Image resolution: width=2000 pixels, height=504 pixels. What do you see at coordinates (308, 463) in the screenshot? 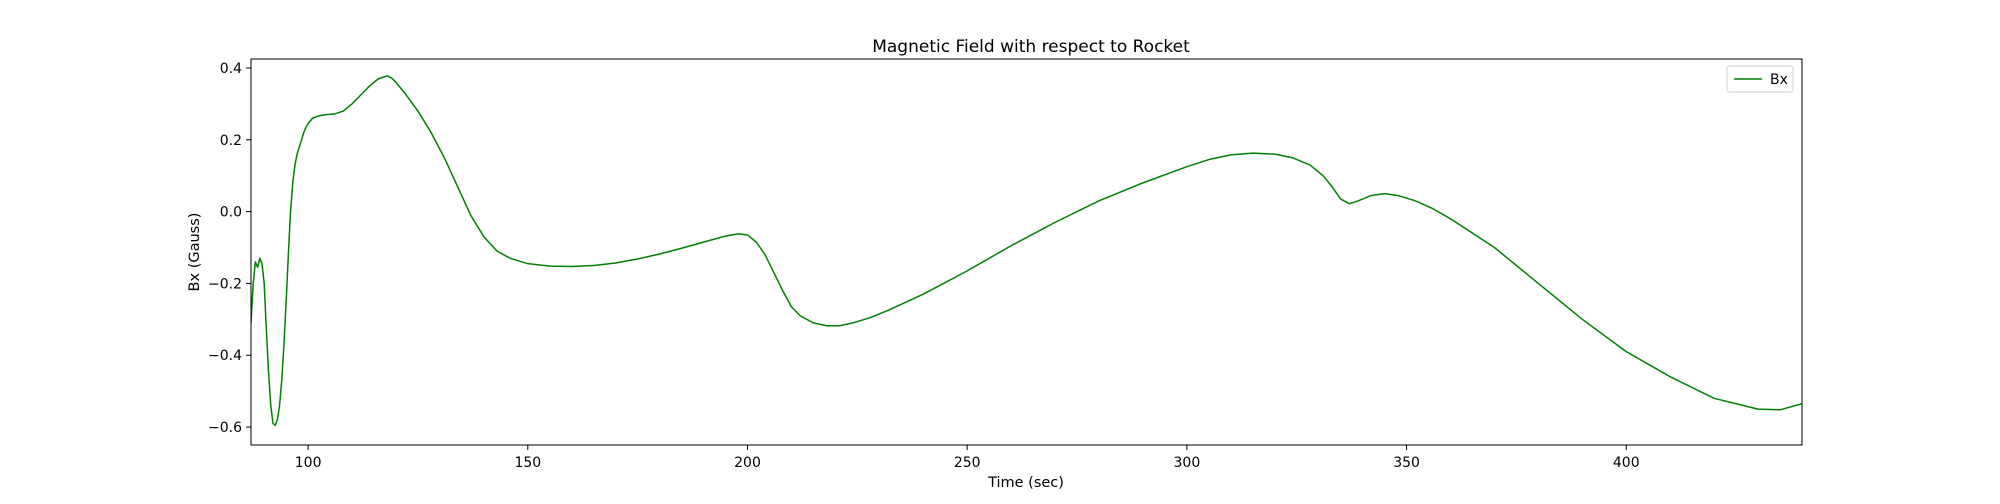
I see `x-tick-label: 100` at bounding box center [308, 463].